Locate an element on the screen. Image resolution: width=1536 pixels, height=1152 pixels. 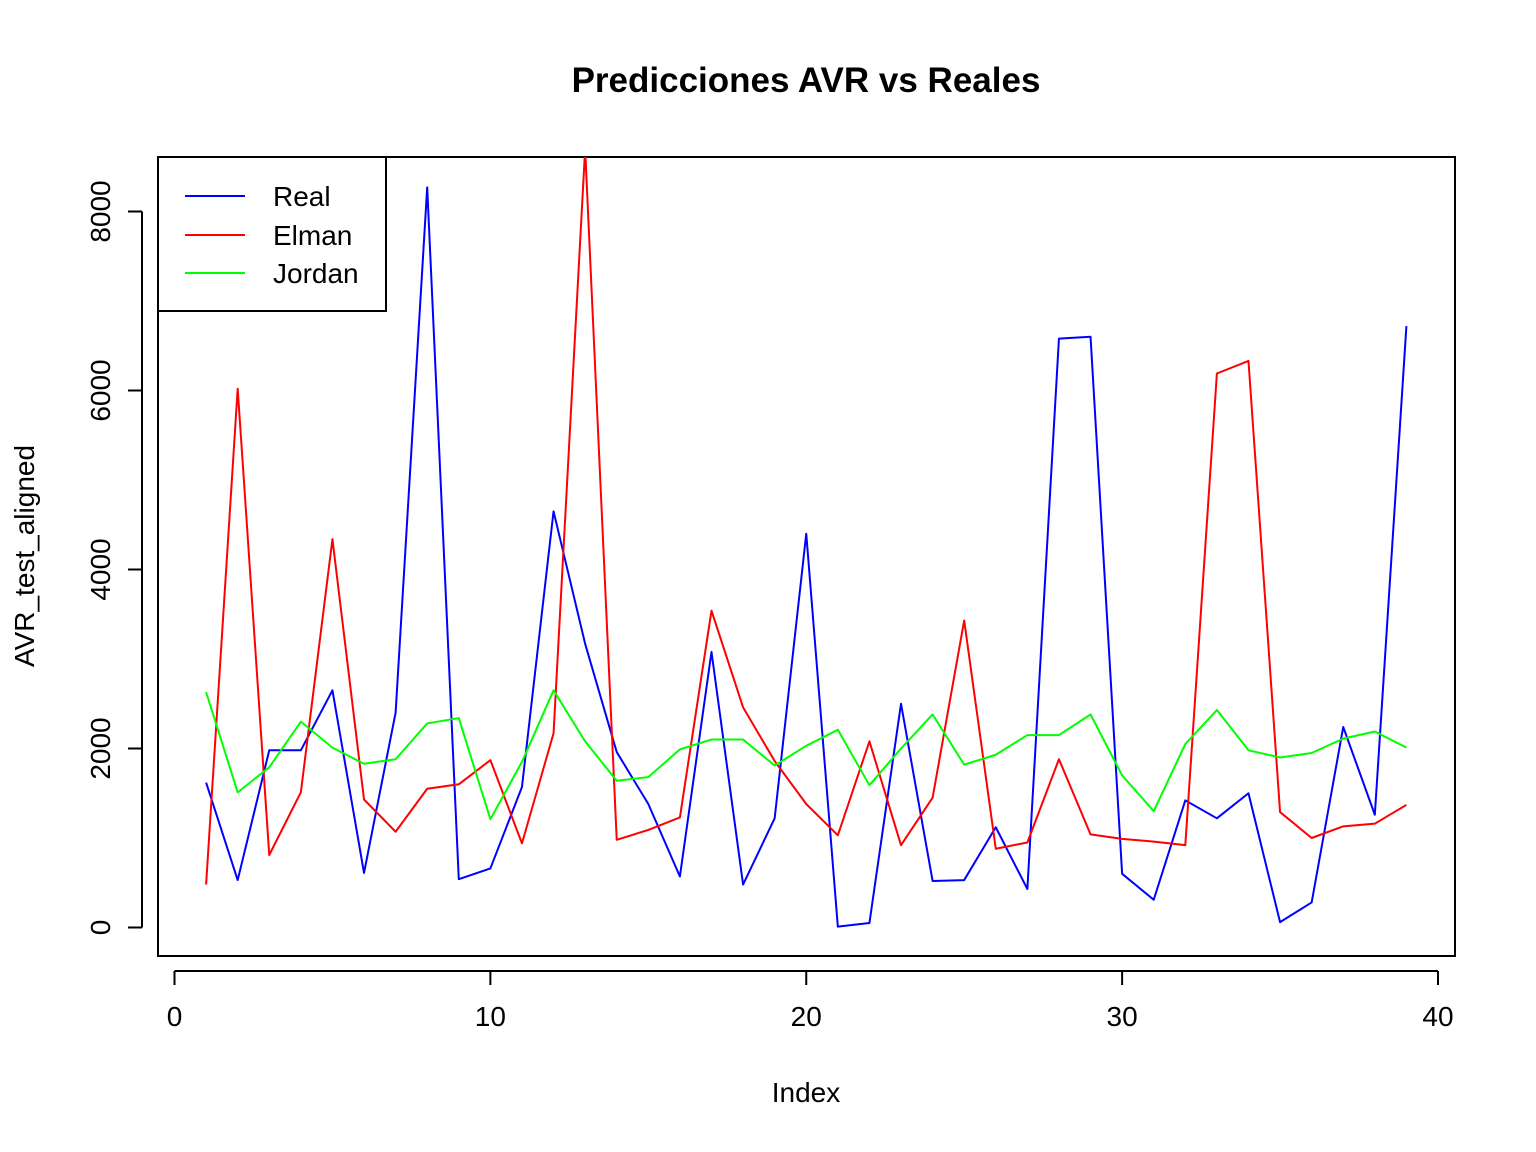
legend: Real Elman Jordan is located at coordinates (272, 234).